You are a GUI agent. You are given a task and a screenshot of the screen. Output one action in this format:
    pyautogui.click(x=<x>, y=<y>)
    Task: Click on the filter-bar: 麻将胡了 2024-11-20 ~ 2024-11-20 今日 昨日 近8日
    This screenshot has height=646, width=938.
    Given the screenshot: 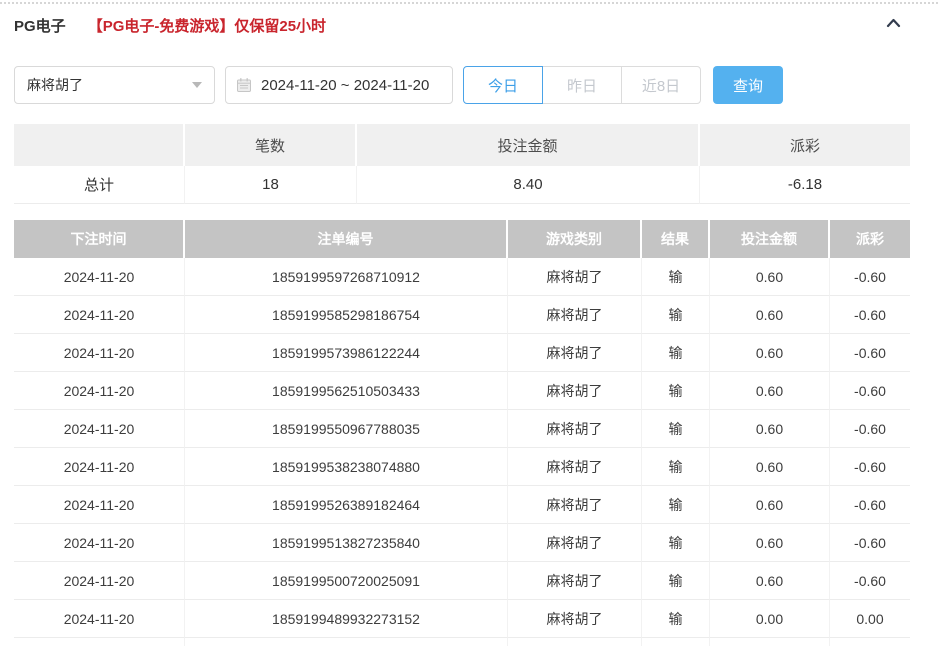 What is the action you would take?
    pyautogui.click(x=476, y=85)
    